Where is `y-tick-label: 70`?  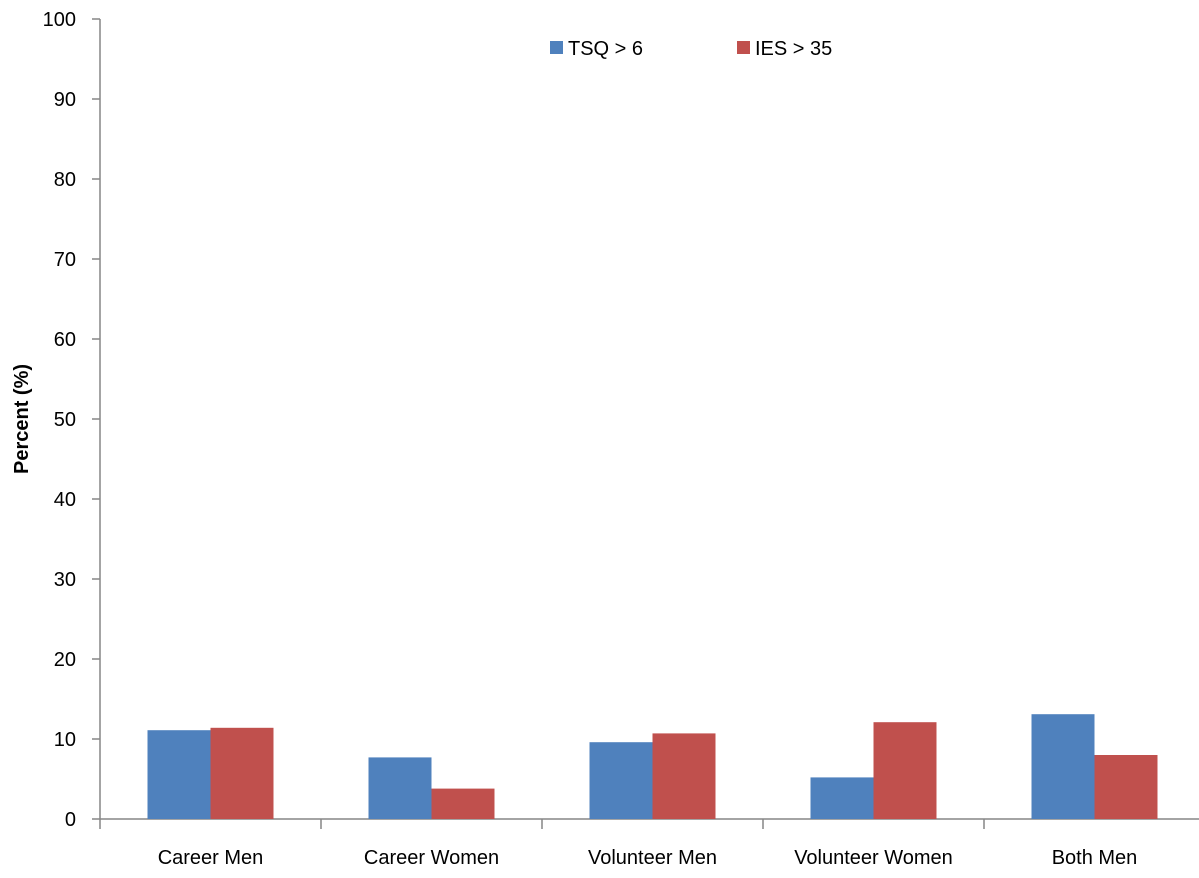 y-tick-label: 70 is located at coordinates (65, 260).